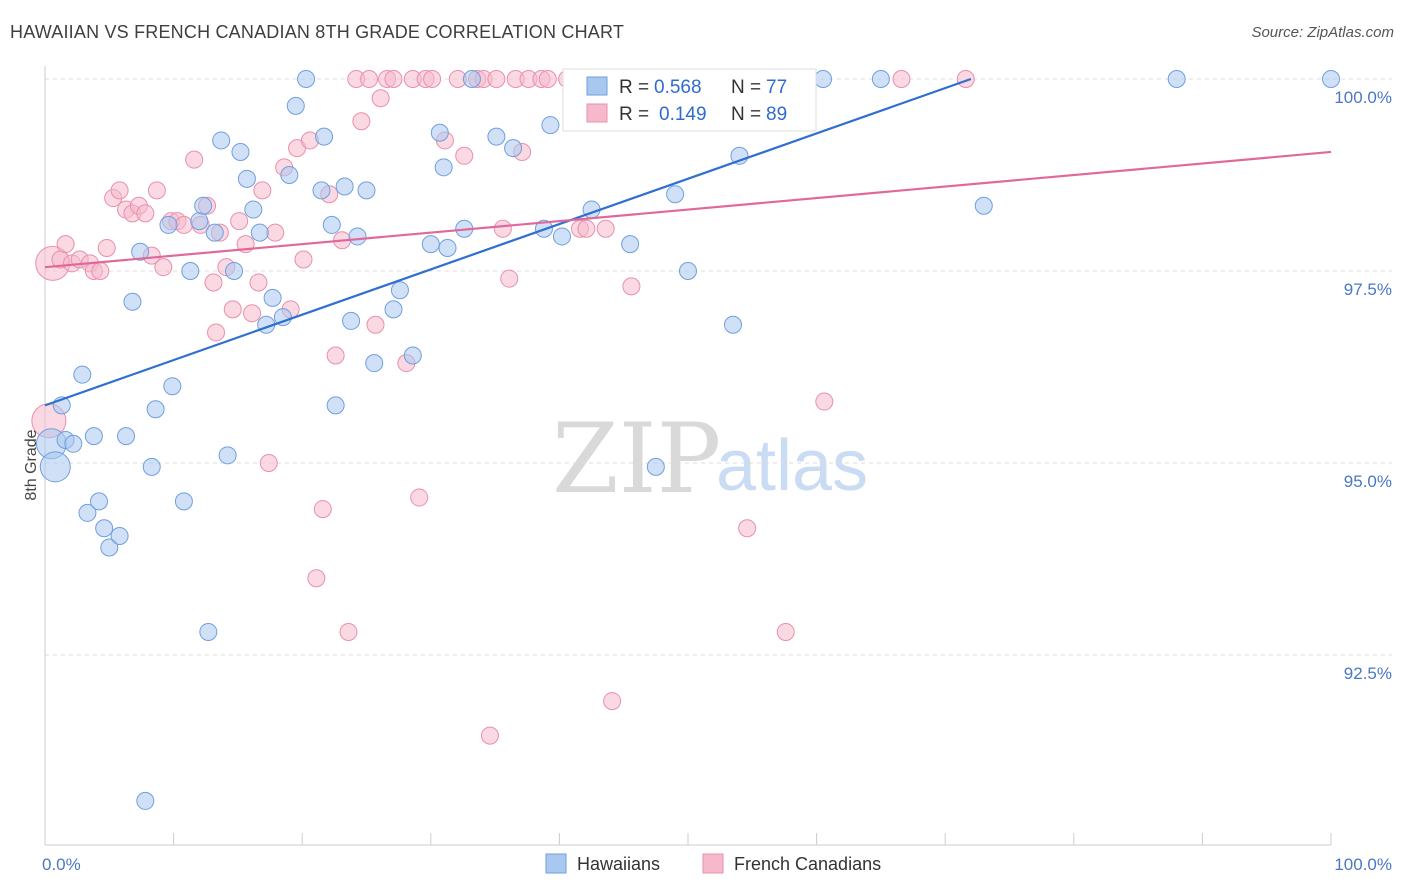 This screenshot has width=1406, height=892. Describe the element at coordinates (776, 87) in the screenshot. I see `legend-n-value-hawaiians: 77` at that location.